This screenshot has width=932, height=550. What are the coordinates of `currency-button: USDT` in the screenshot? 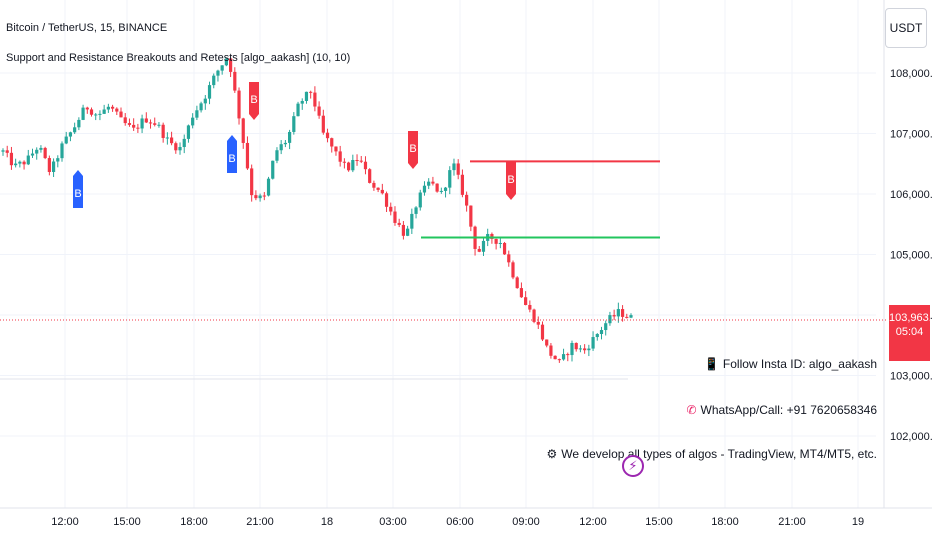 It's located at (906, 28).